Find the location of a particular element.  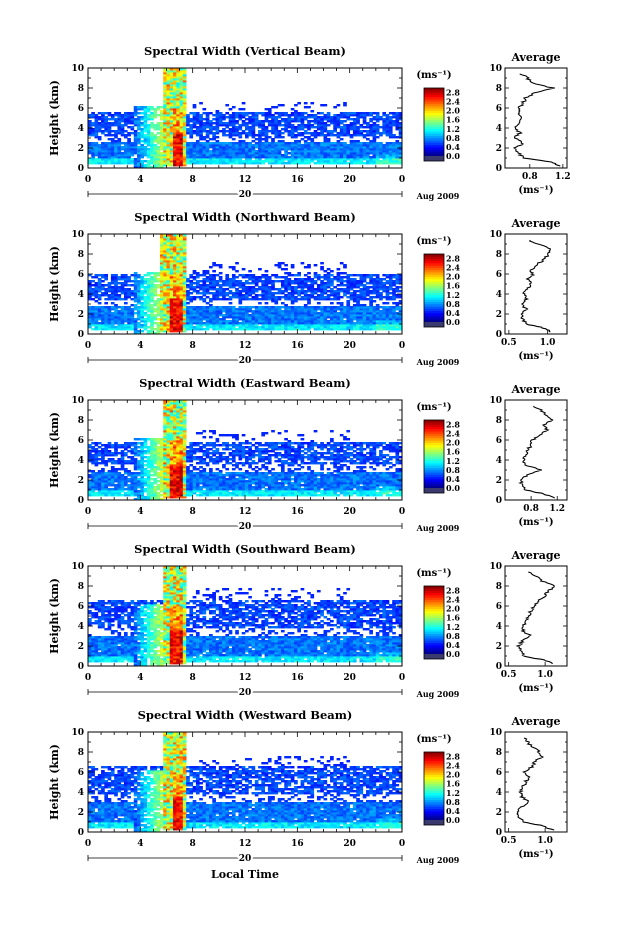

average-y-tick-label: 4 is located at coordinates (499, 129).